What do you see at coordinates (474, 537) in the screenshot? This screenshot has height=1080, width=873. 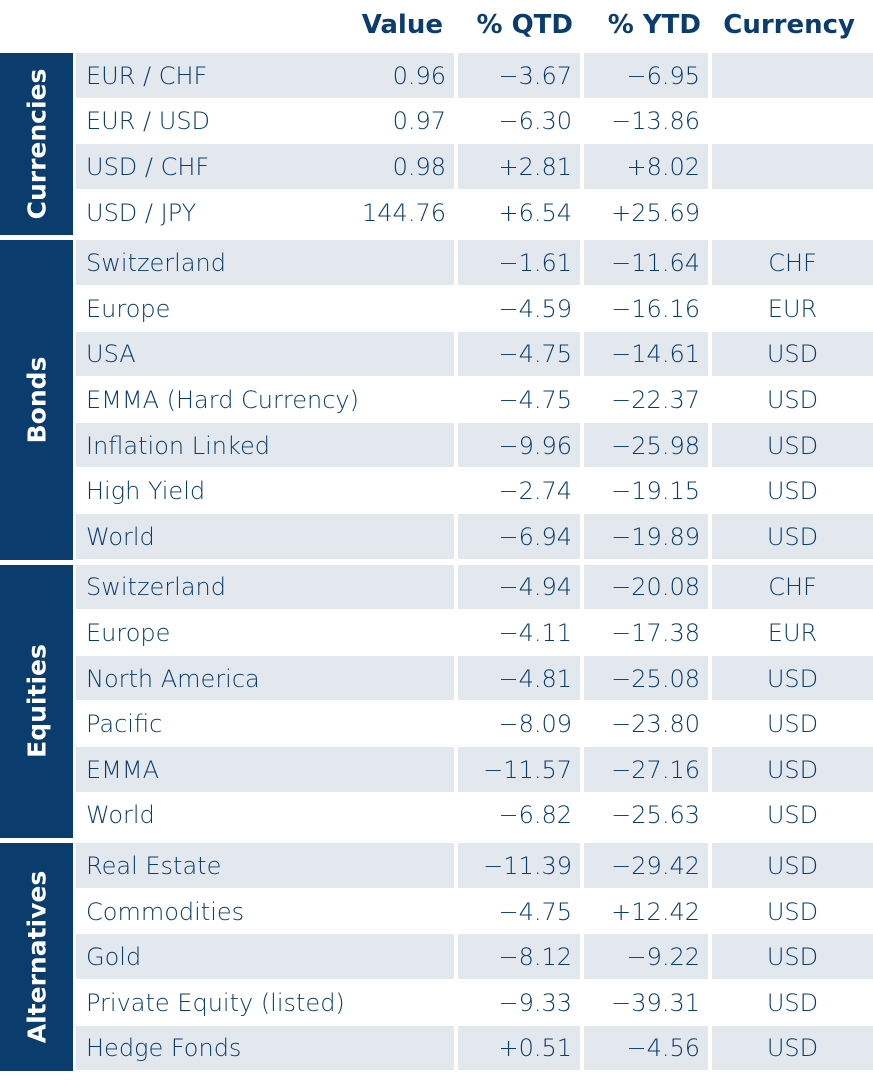 I see `table-row: World −6.94 −19.89 USD` at bounding box center [474, 537].